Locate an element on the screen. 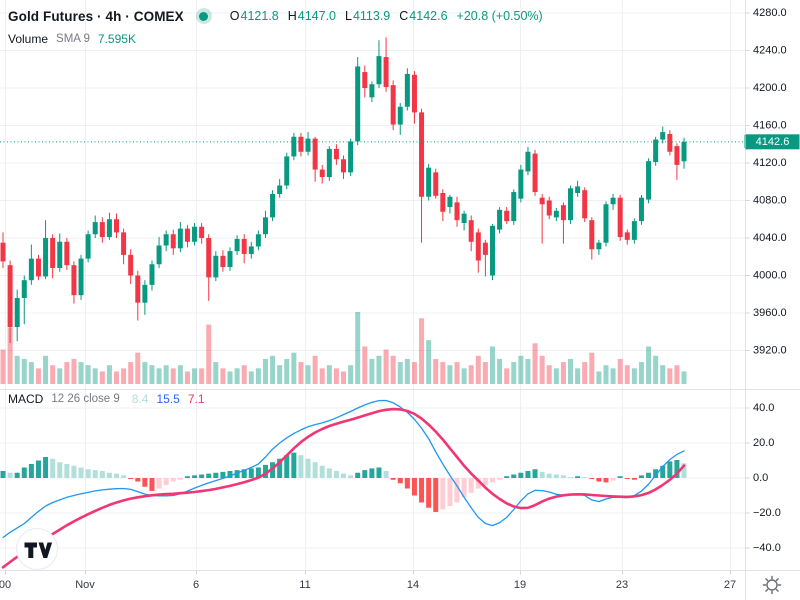  volume-legend-title: Volume is located at coordinates (28, 39).